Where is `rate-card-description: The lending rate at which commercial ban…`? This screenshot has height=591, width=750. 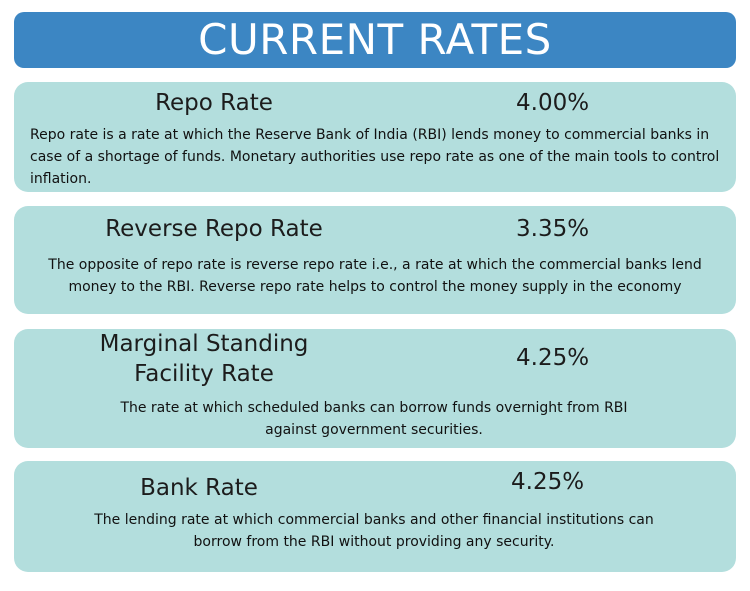
rate-card-description: The lending rate at which commercial ban… is located at coordinates (374, 531).